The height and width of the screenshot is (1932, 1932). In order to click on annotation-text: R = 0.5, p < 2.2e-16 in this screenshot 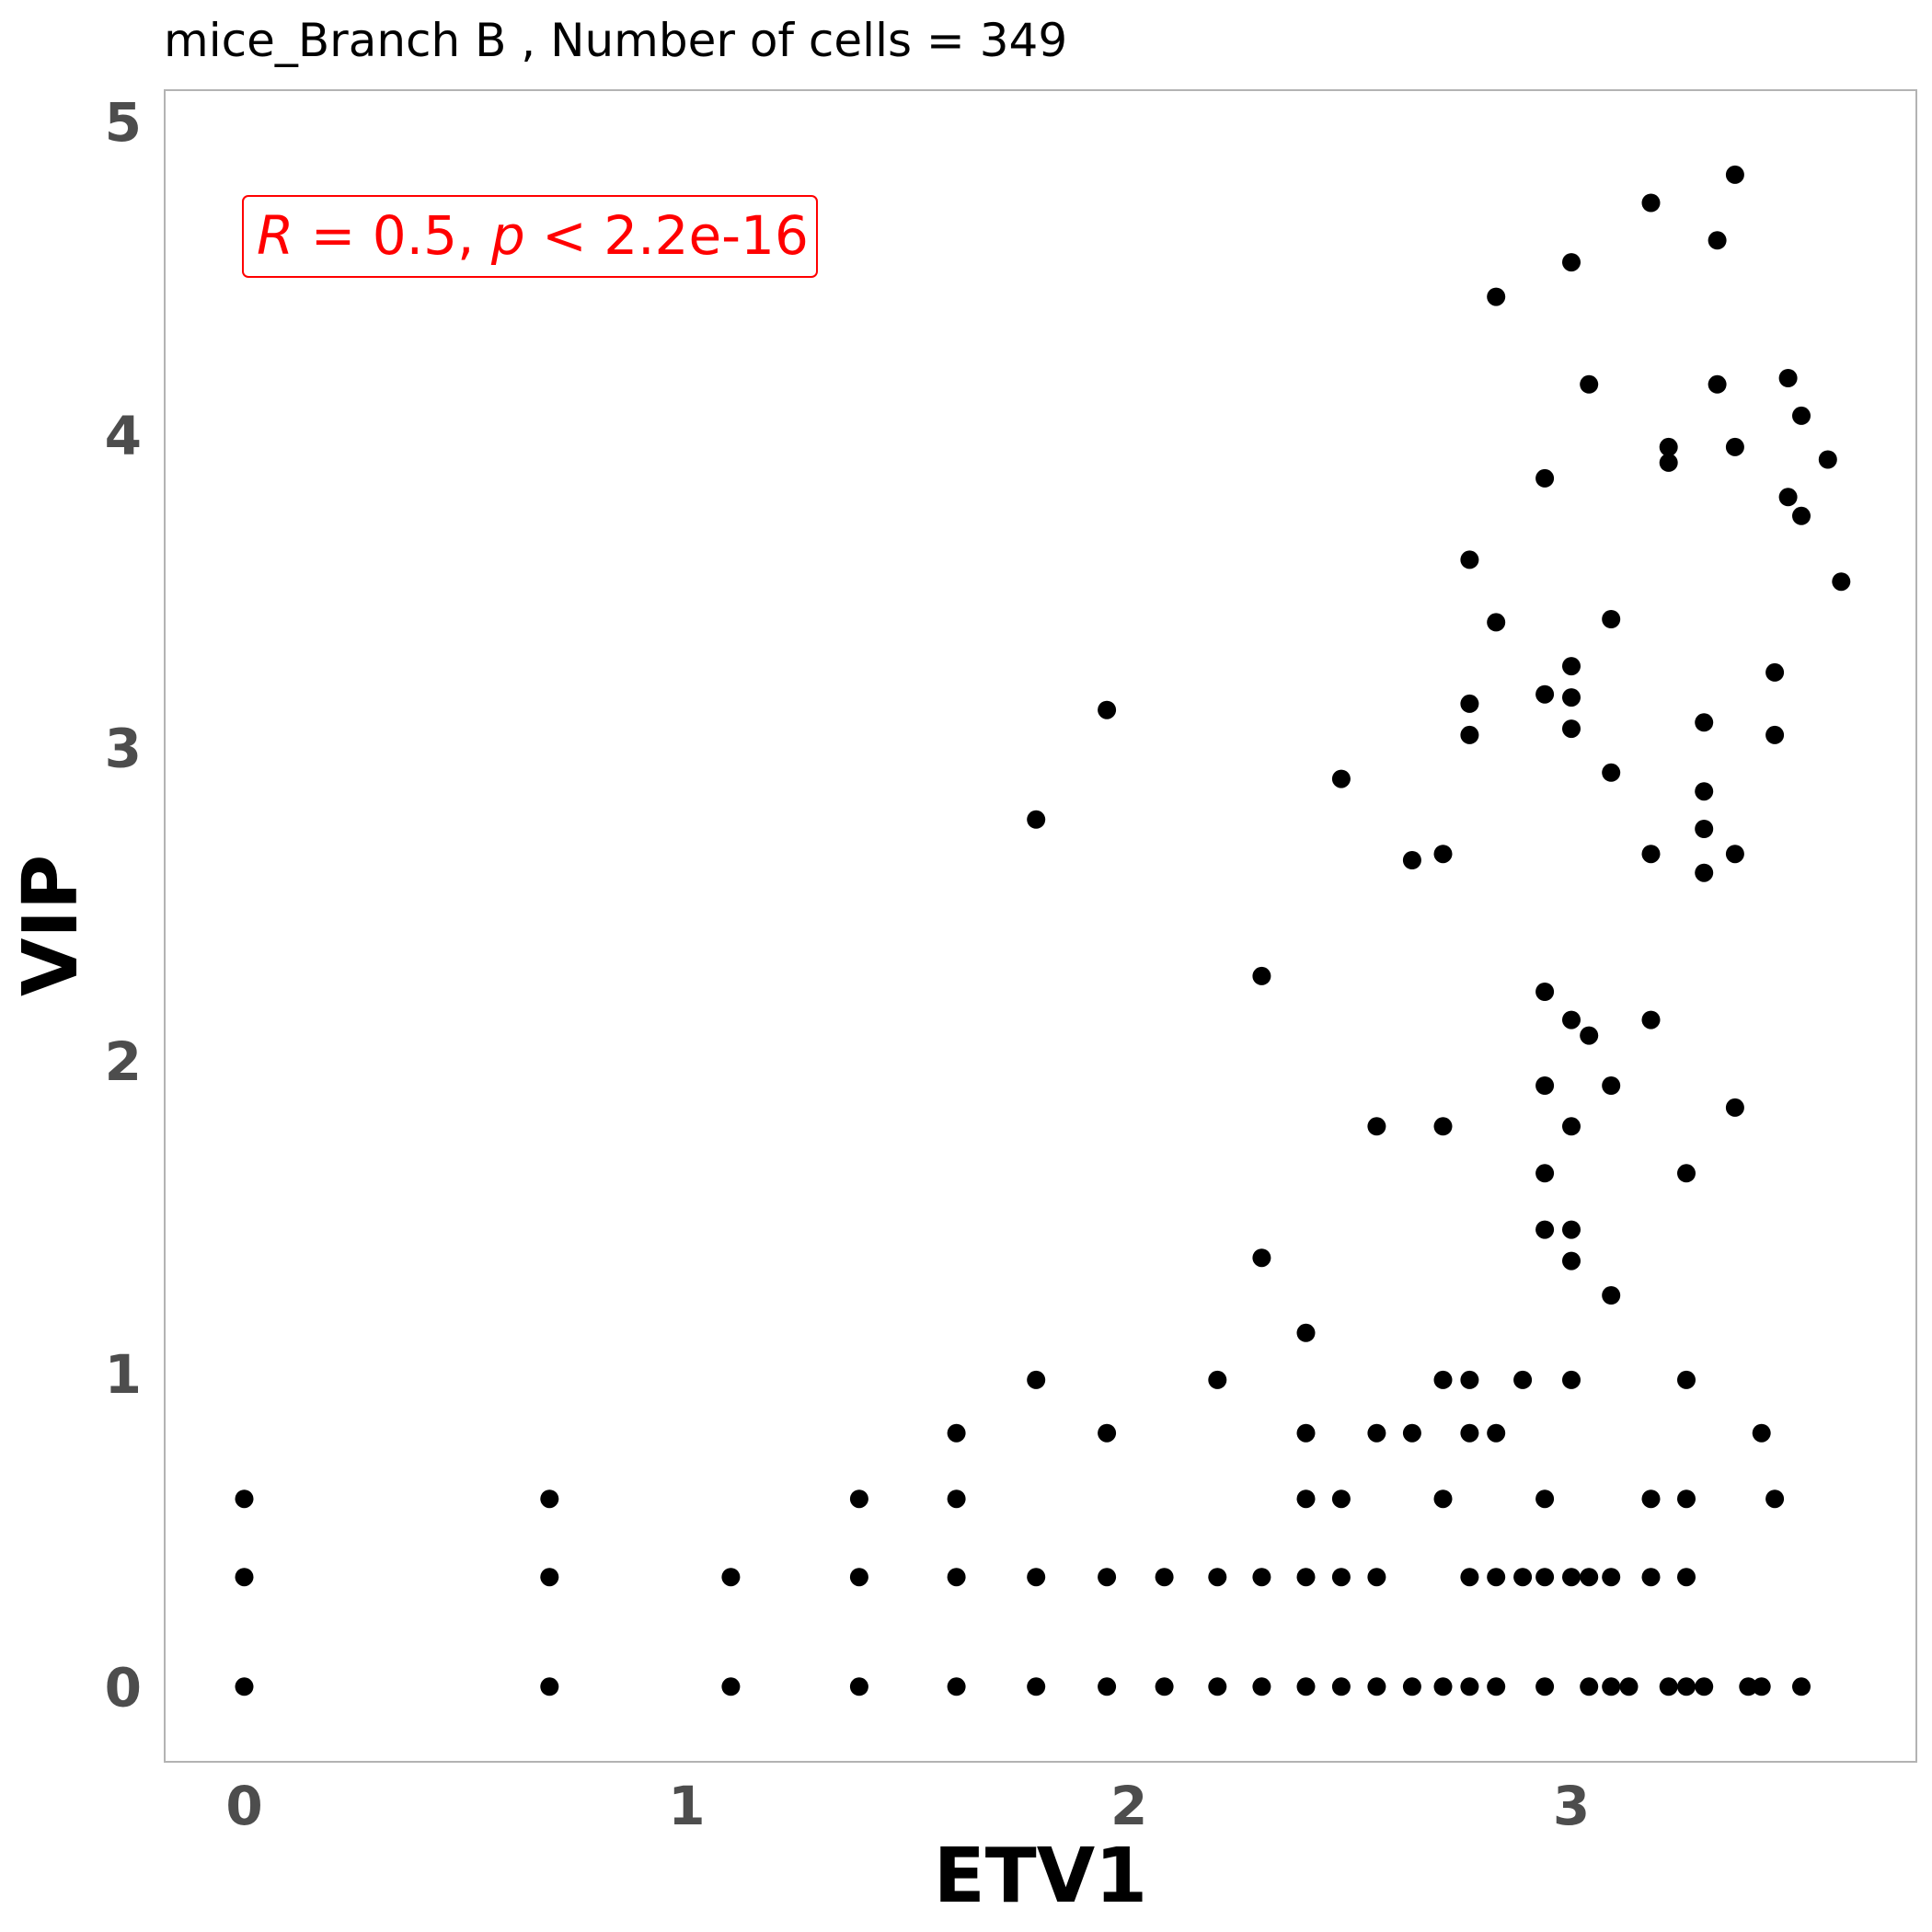, I will do `click(533, 235)`.